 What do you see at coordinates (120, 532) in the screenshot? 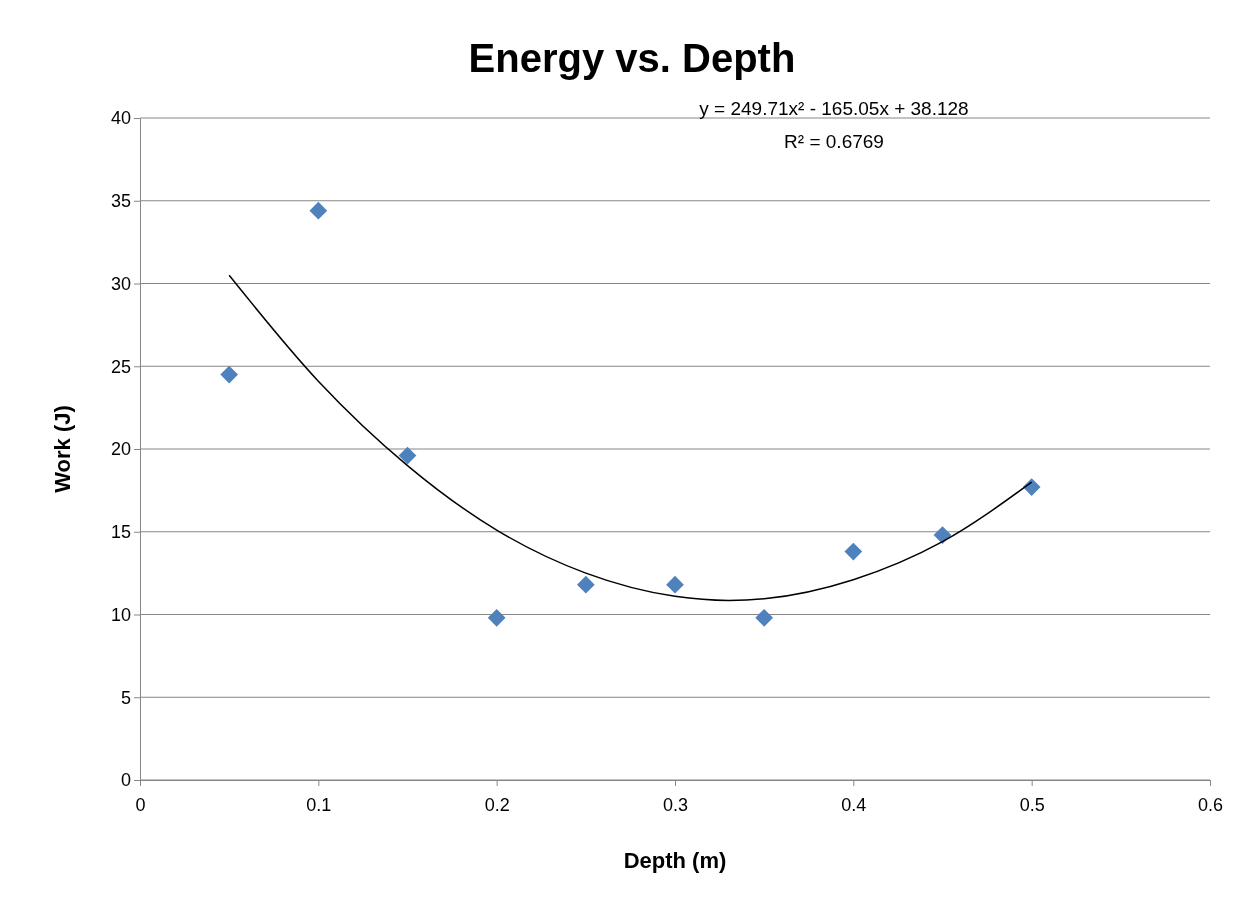
I see `y-tick-label: 15` at bounding box center [120, 532].